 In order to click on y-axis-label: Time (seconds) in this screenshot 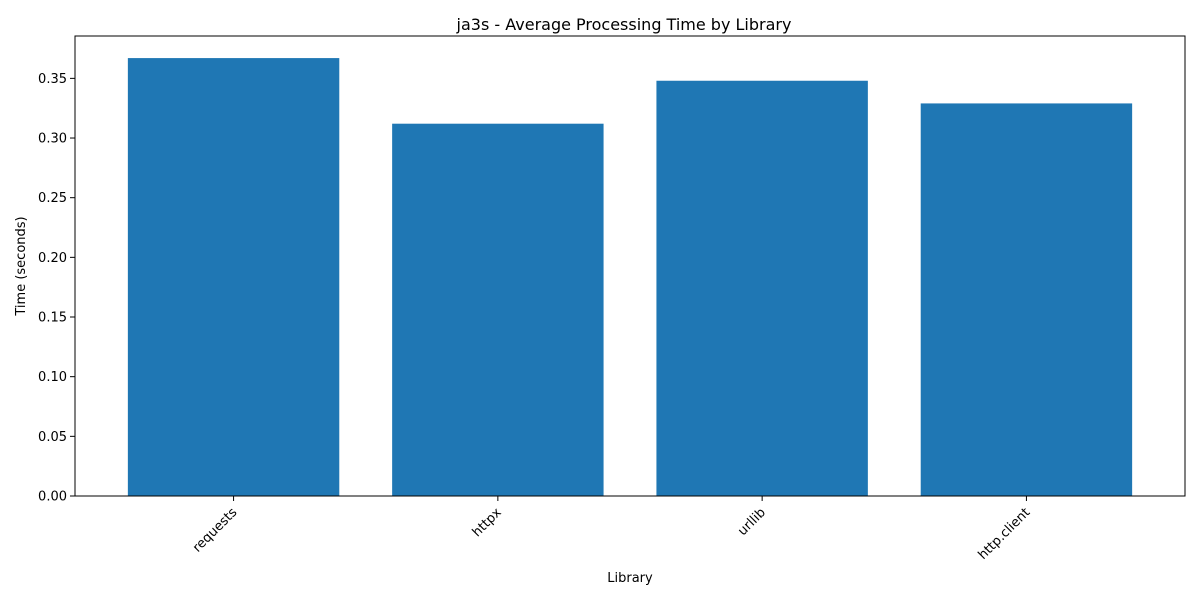, I will do `click(21, 266)`.